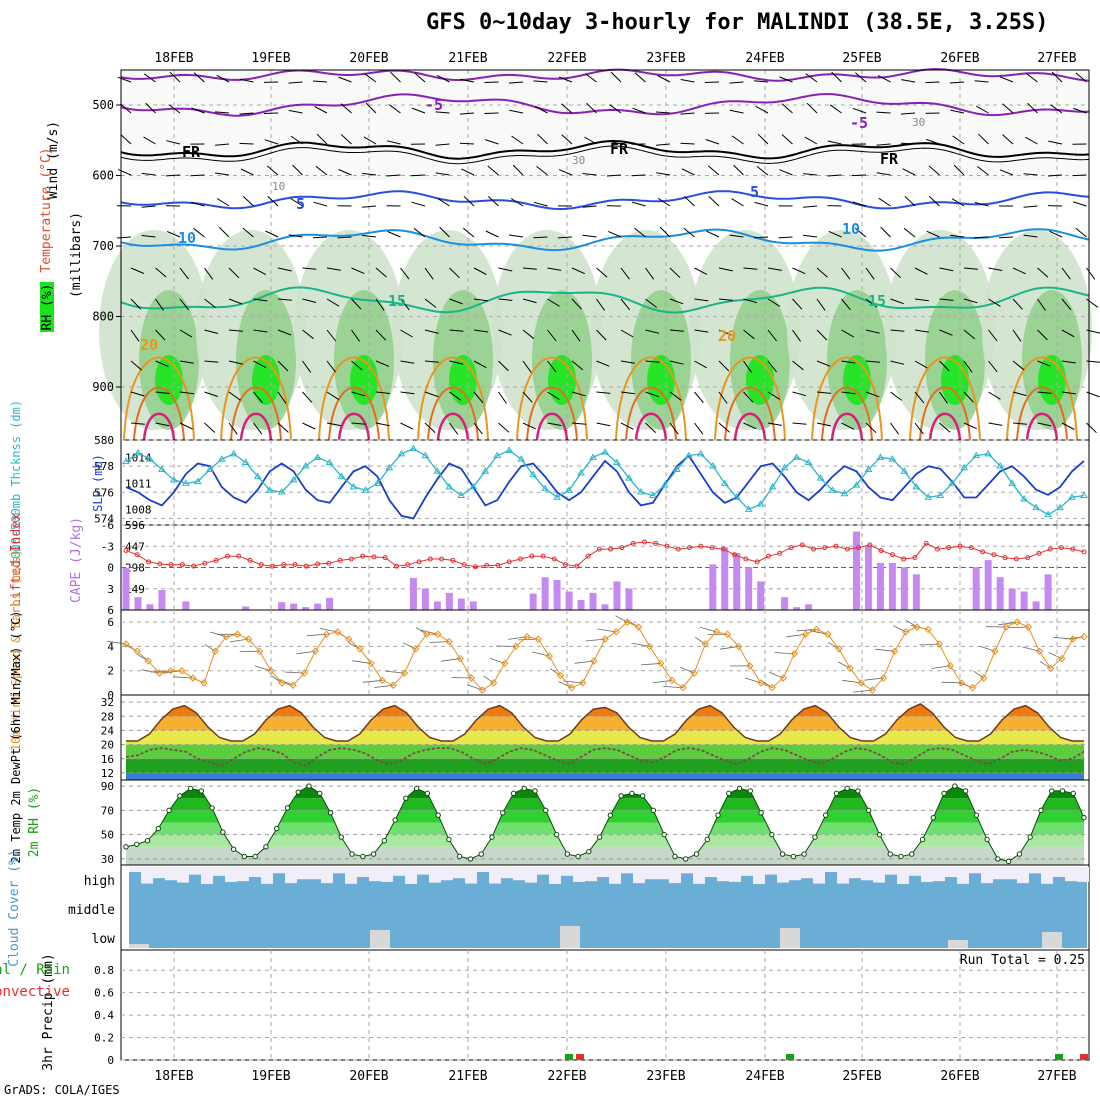 Image resolution: width=1100 pixels, height=1100 pixels. What do you see at coordinates (397, 301) in the screenshot?
I see `contour-label: 15` at bounding box center [397, 301].